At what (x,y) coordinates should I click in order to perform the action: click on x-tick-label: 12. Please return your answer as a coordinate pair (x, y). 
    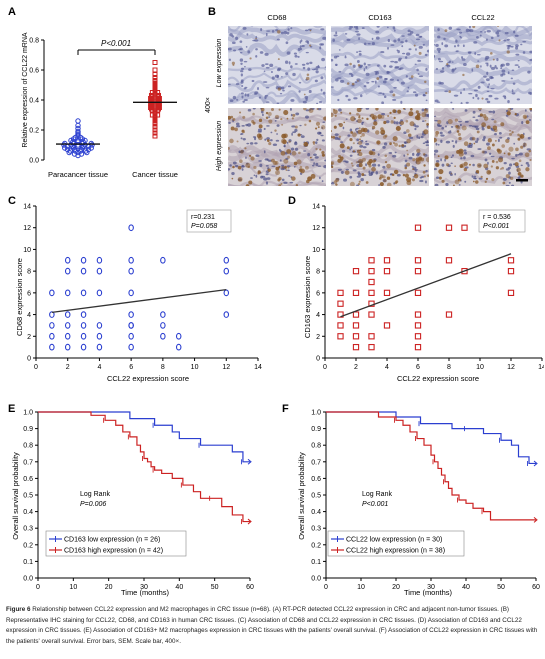
    Looking at the image, I should click on (226, 367).